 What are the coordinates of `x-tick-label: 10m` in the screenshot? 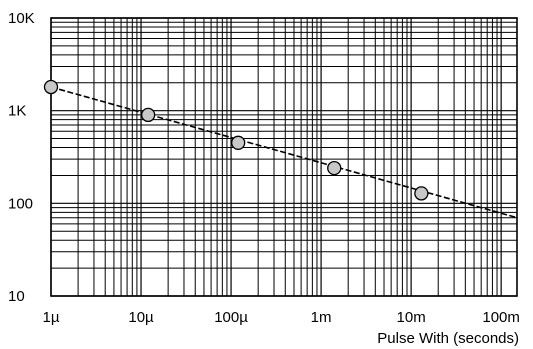 It's located at (411, 317).